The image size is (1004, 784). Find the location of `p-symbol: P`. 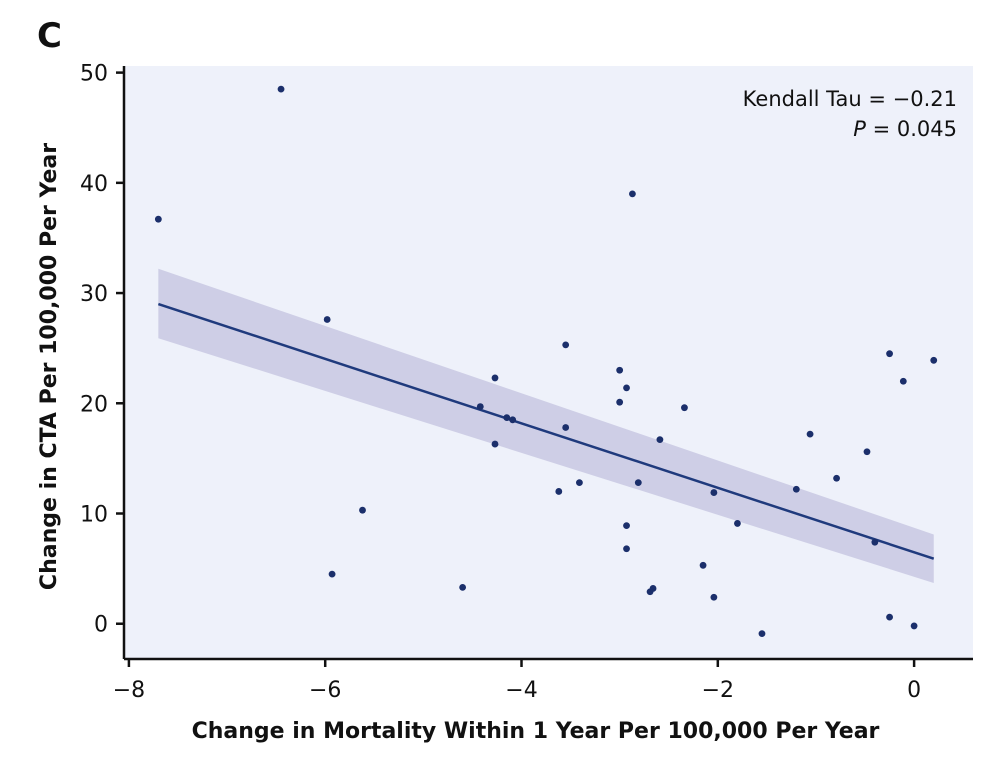

p-symbol: P is located at coordinates (859, 129).